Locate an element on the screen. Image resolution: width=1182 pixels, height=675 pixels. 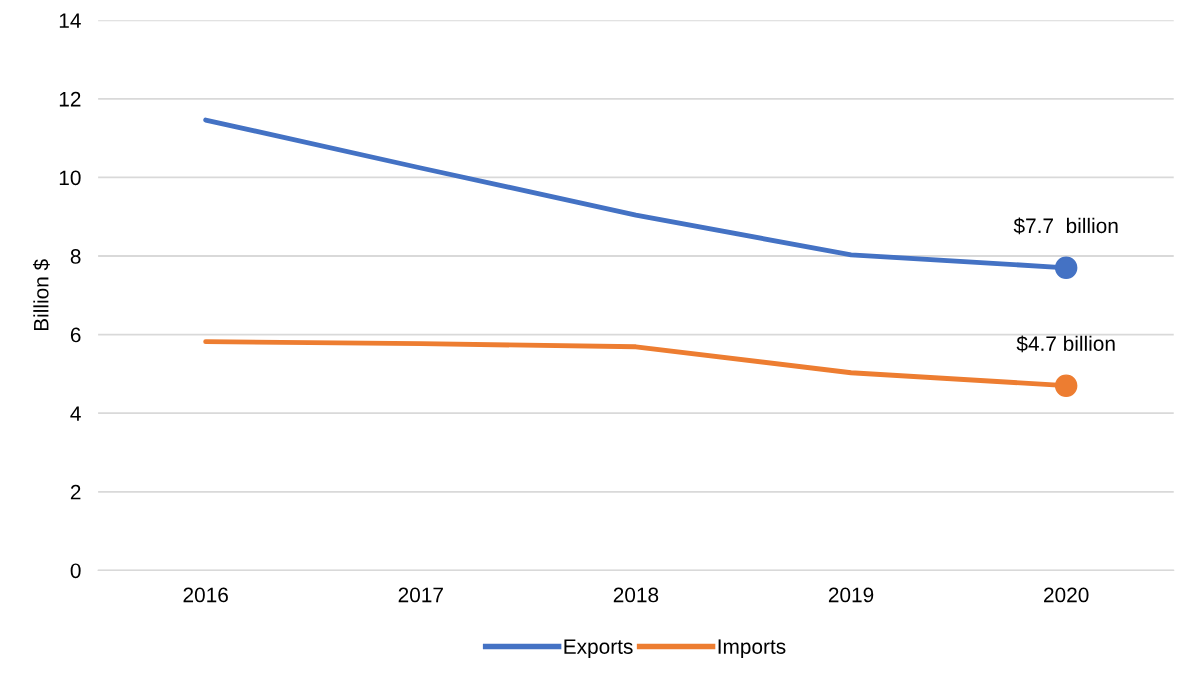
annotation: $4.7 billion is located at coordinates (1065, 344).